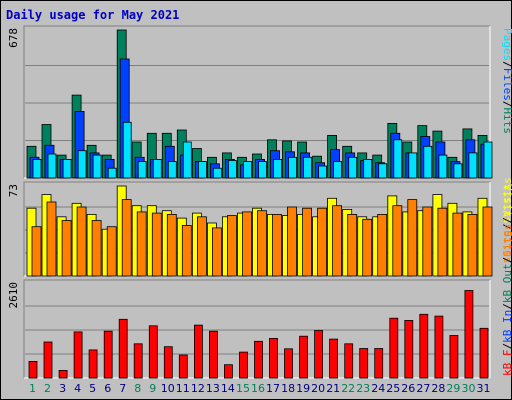 Image resolution: width=512 pixels, height=400 pixels. I want to click on x-tick-label: 12, so click(198, 388).